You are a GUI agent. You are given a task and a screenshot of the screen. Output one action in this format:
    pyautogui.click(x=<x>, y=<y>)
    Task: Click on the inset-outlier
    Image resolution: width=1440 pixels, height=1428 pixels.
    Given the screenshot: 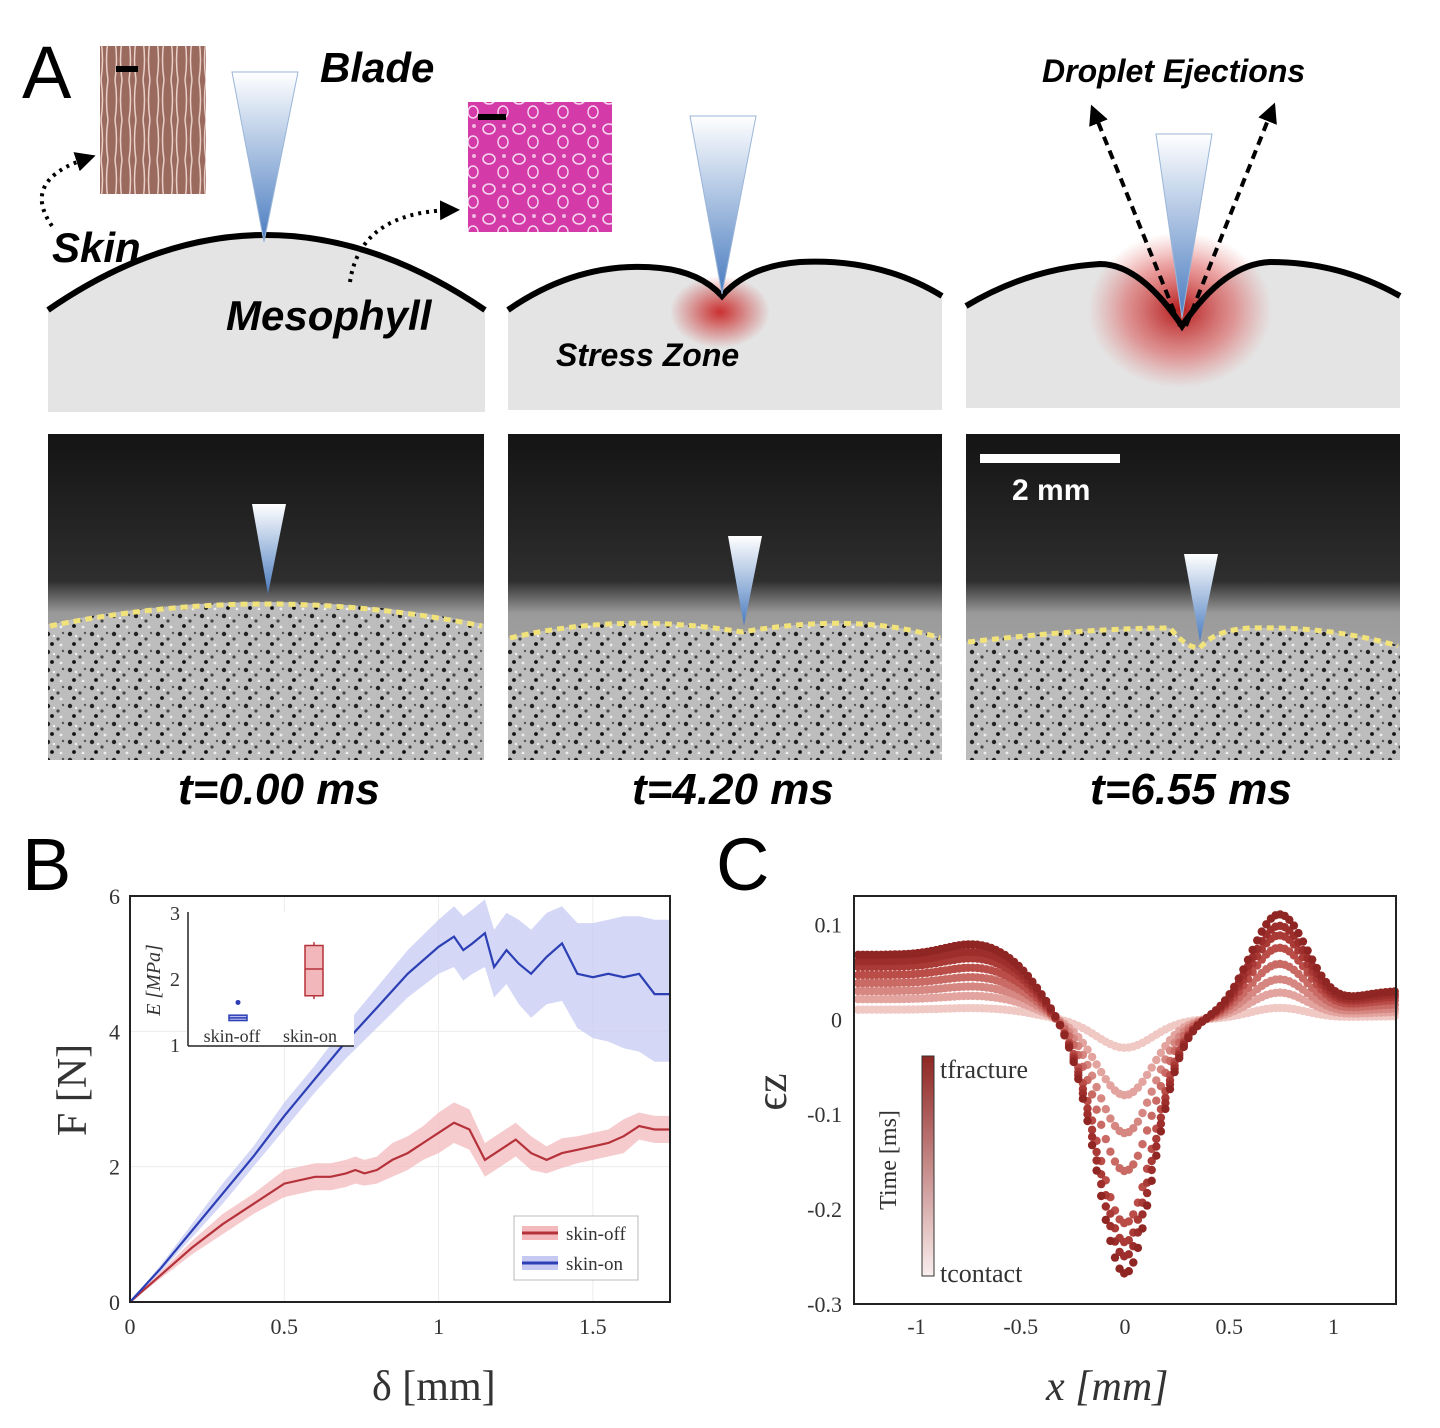 What is the action you would take?
    pyautogui.click(x=238, y=1002)
    